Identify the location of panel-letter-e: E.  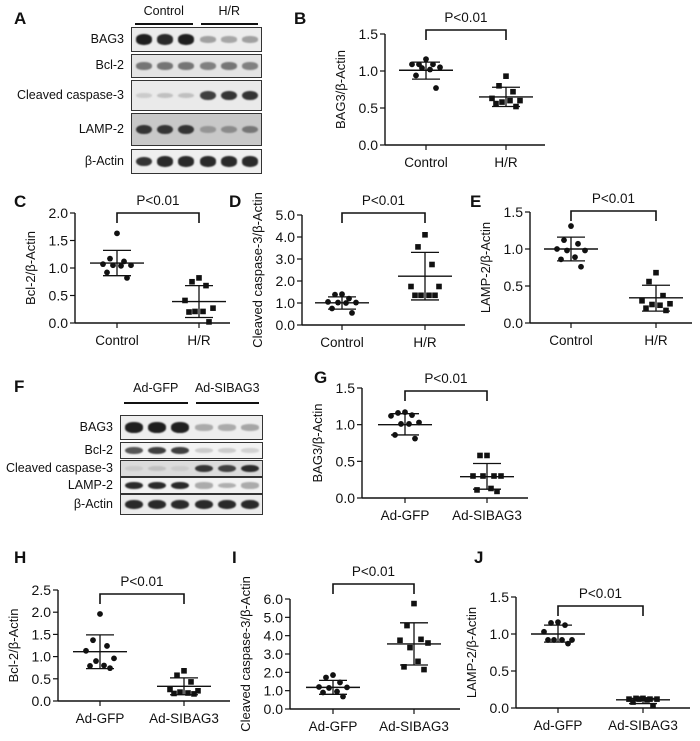
(476, 201).